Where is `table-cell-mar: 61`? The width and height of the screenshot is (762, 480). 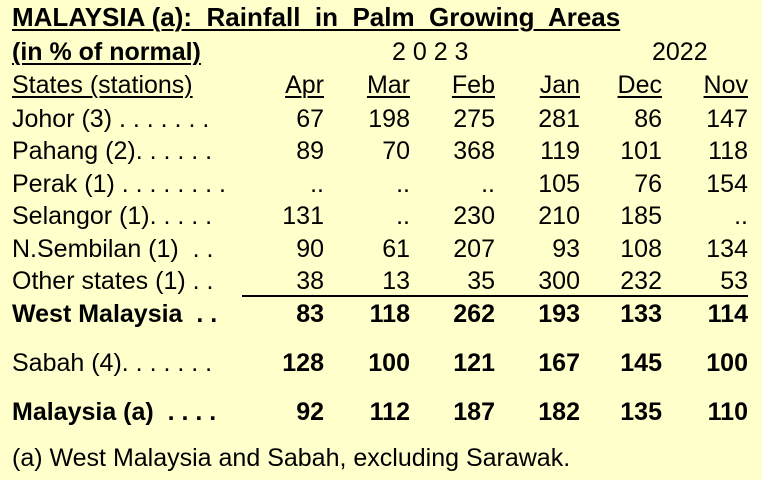 table-cell-mar: 61 is located at coordinates (396, 249).